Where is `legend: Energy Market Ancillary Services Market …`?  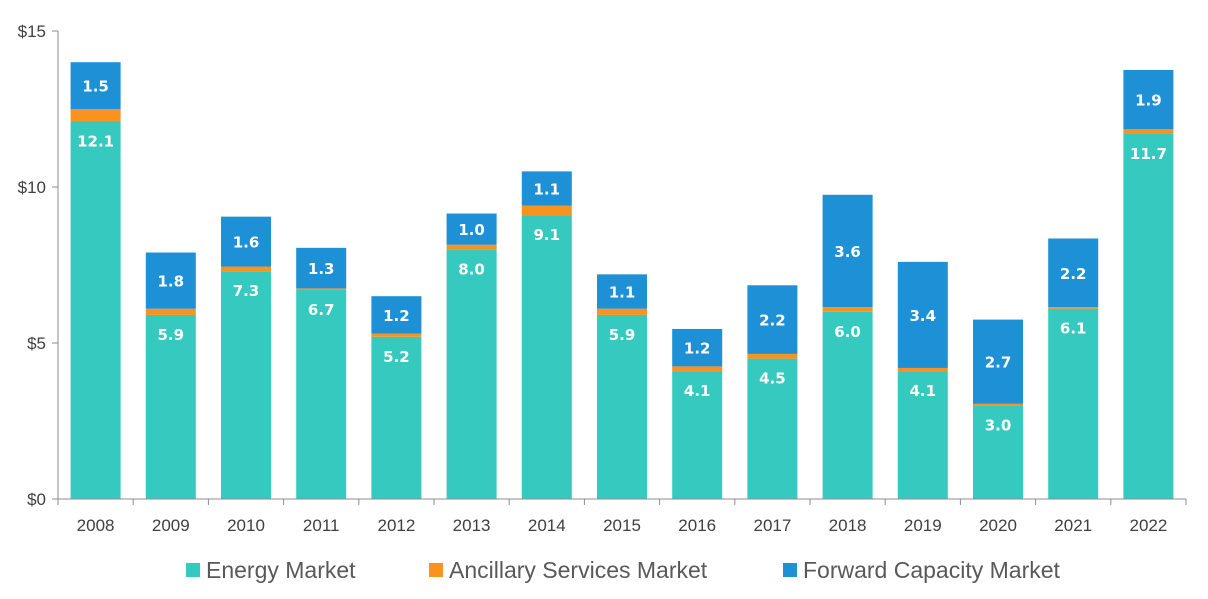 legend: Energy Market Ancillary Services Market … is located at coordinates (604, 570).